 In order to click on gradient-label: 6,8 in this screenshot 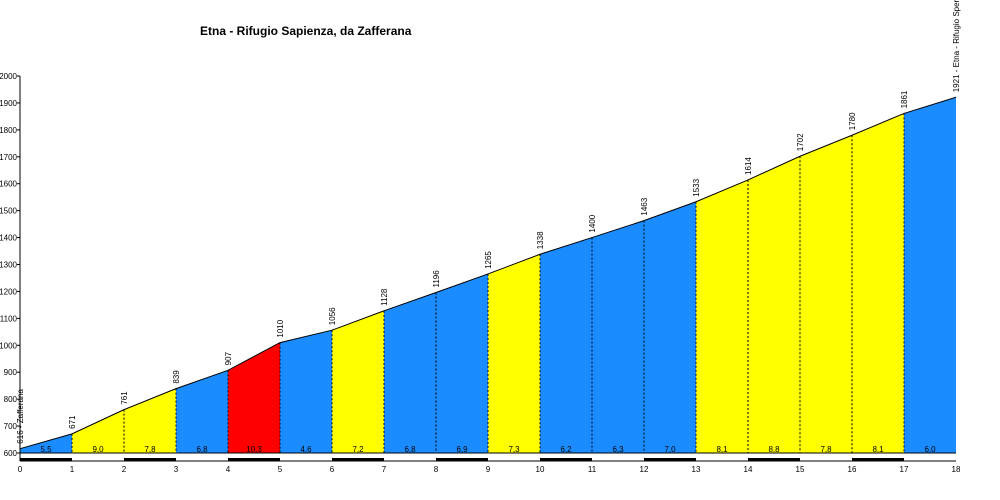, I will do `click(202, 449)`.